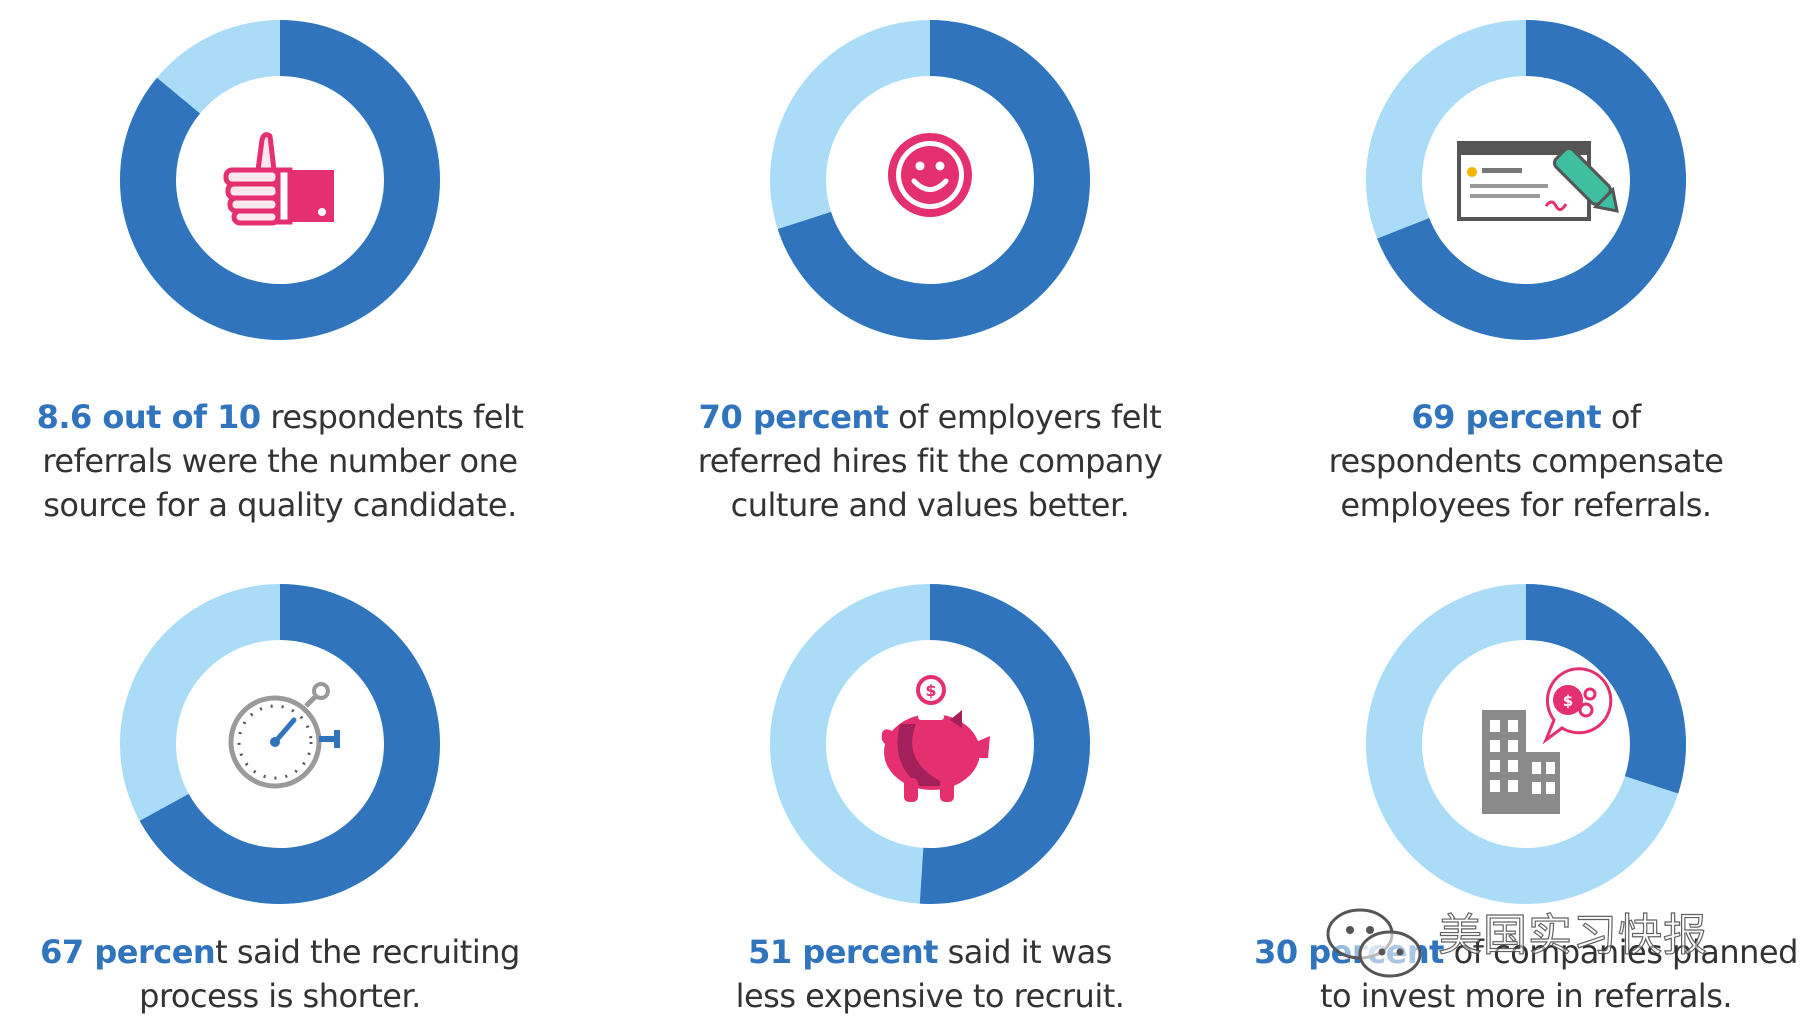 The width and height of the screenshot is (1820, 1032). What do you see at coordinates (1547, 740) in the screenshot?
I see `building-money-icon: $` at bounding box center [1547, 740].